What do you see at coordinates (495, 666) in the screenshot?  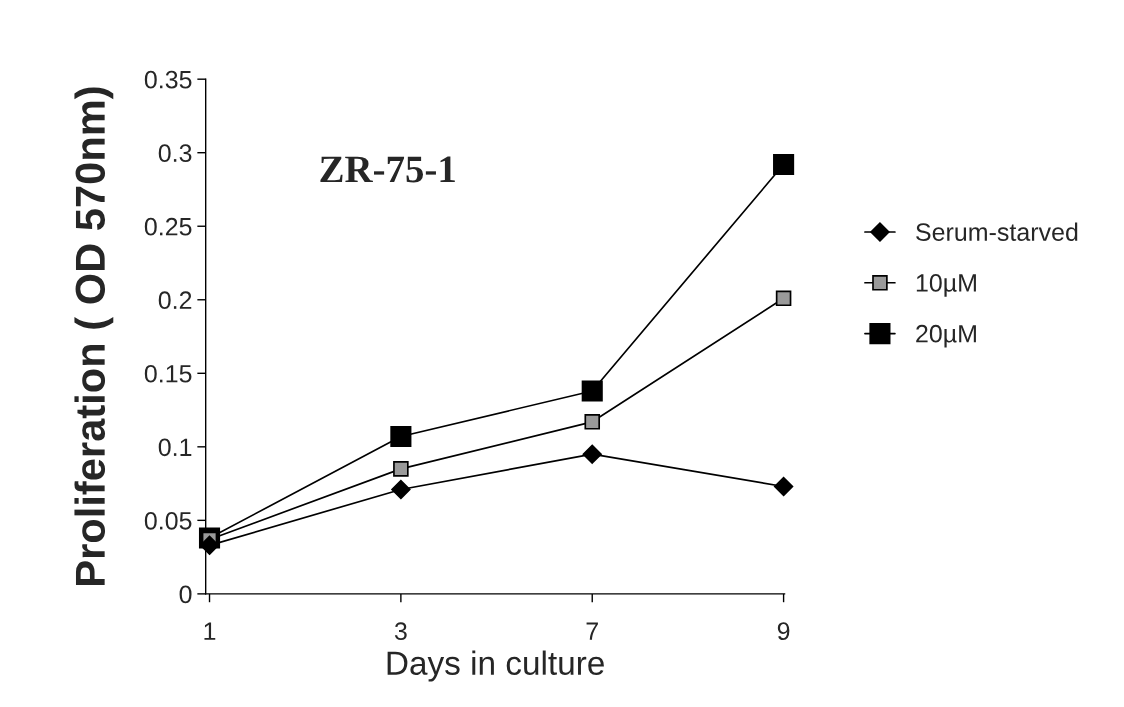 I see `x-axis-title: Days in culture` at bounding box center [495, 666].